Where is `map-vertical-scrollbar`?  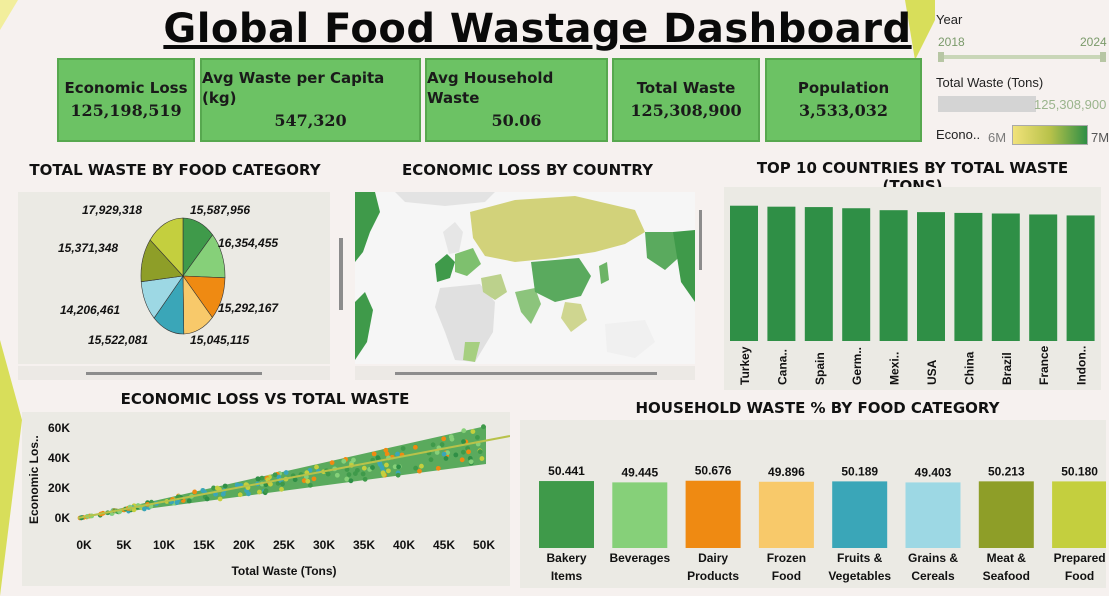
map-vertical-scrollbar is located at coordinates (701, 240).